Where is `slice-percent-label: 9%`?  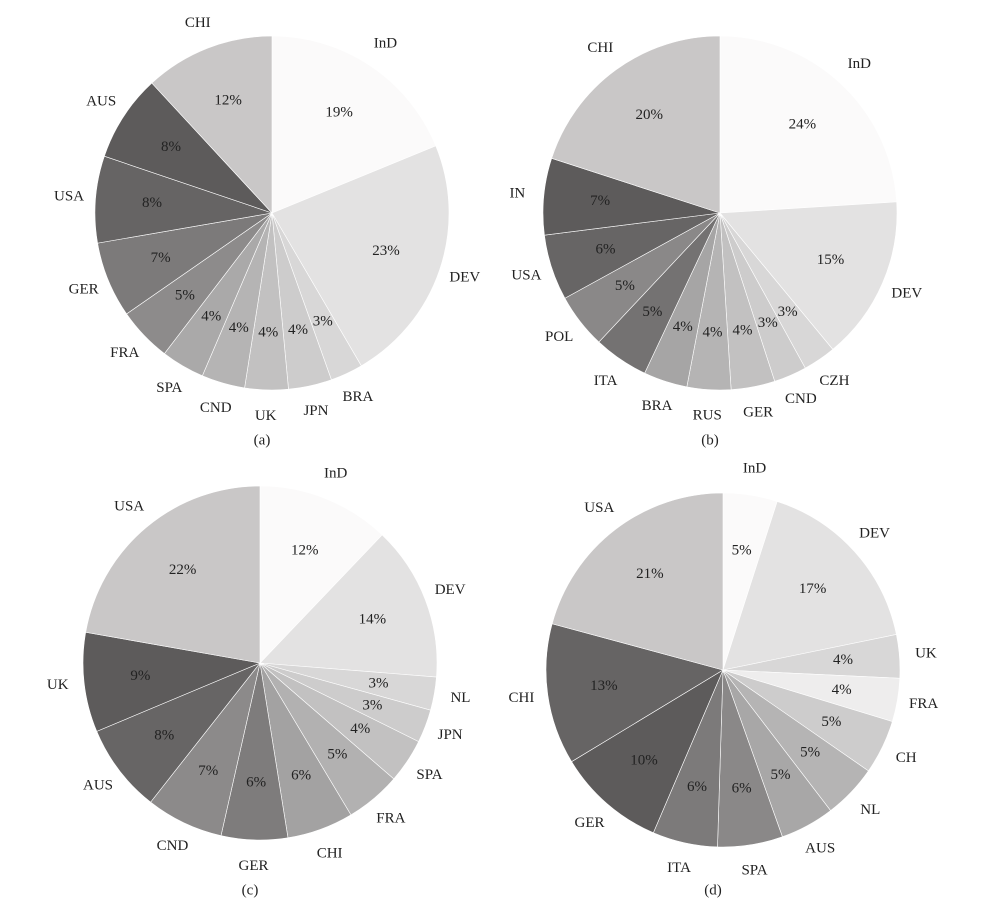
slice-percent-label: 9% is located at coordinates (140, 676).